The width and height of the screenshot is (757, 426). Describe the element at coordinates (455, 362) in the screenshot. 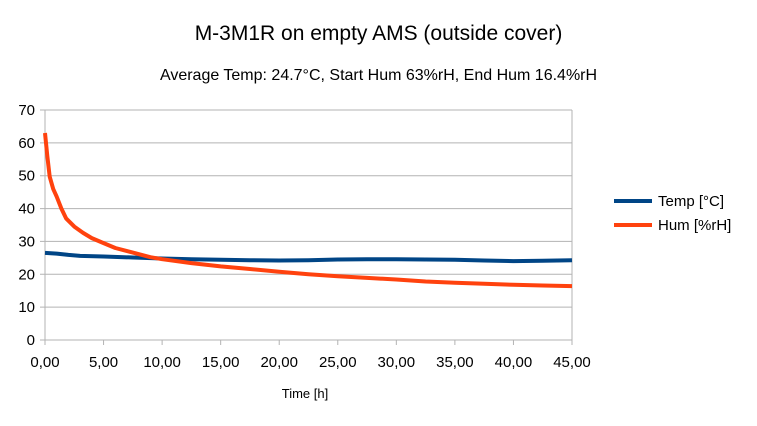

I see `x-tick-label: 35,00` at that location.